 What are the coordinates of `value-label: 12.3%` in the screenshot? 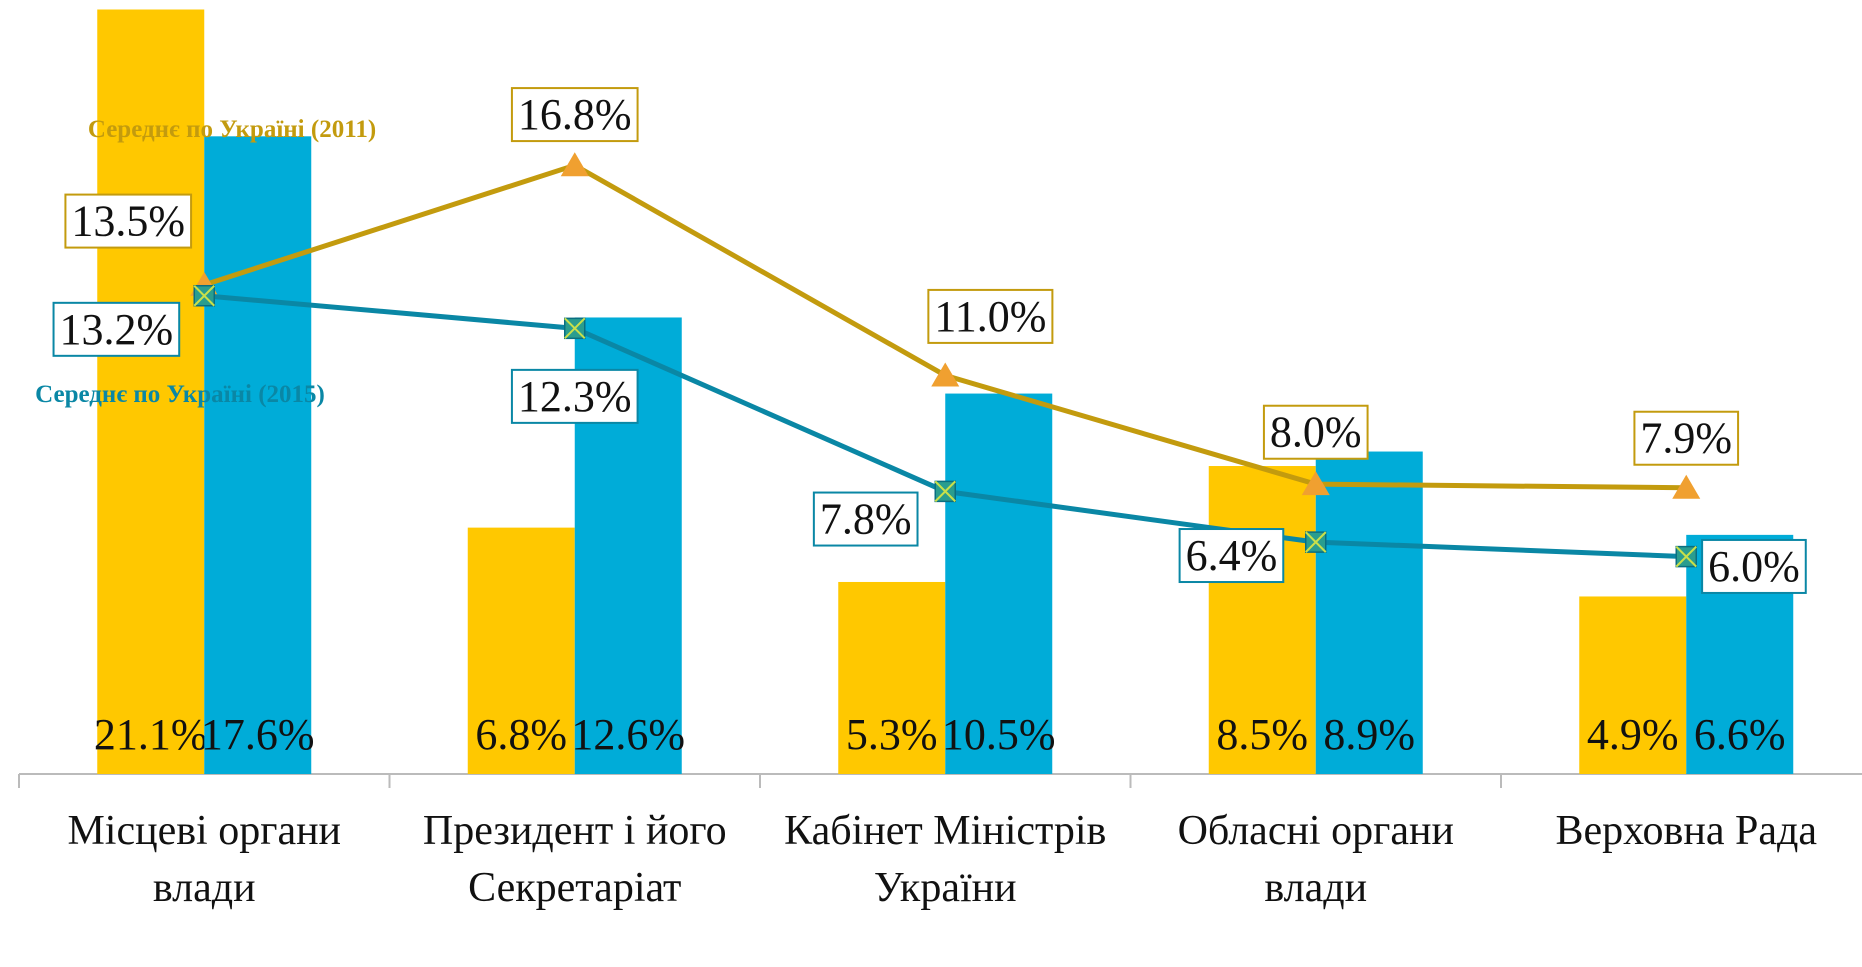 It's located at (574, 396).